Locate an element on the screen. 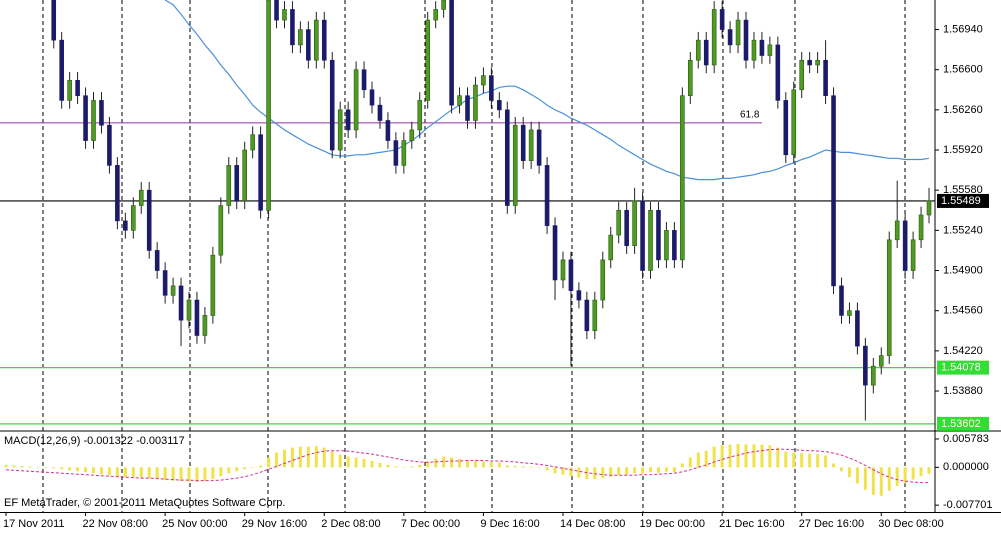 Image resolution: width=1001 pixels, height=538 pixels. y-tick-label: 1.56940 is located at coordinates (963, 29).